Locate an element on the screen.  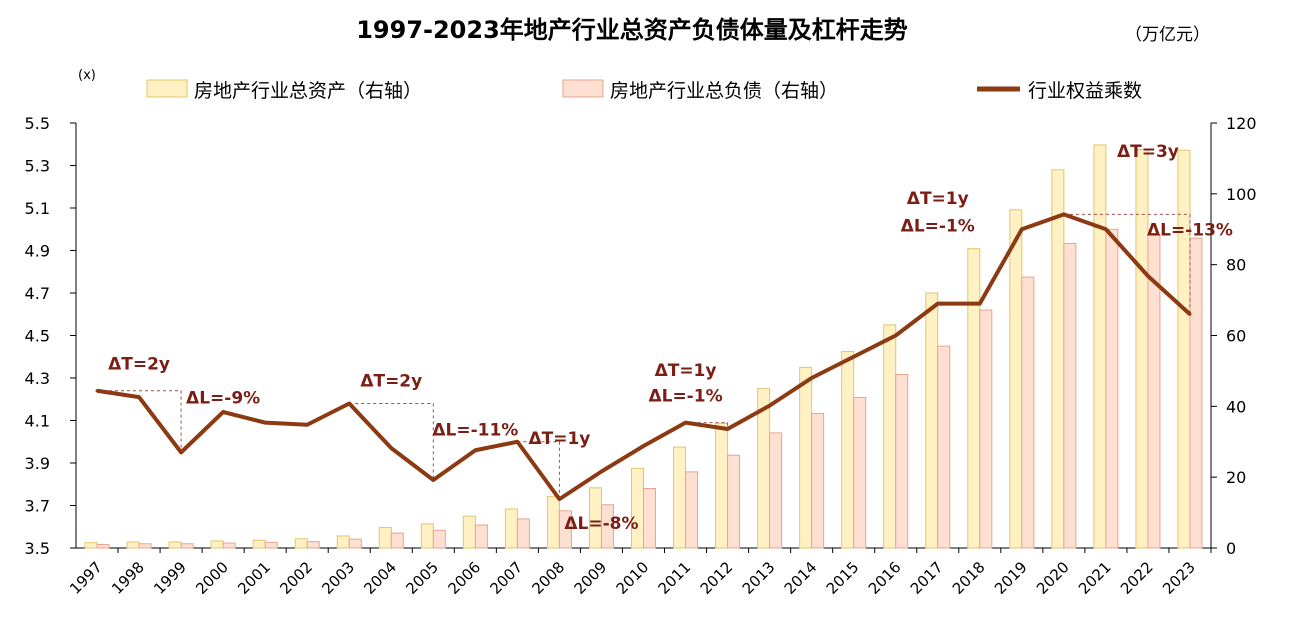
left-tick-label: 3.5 is located at coordinates (37, 548).